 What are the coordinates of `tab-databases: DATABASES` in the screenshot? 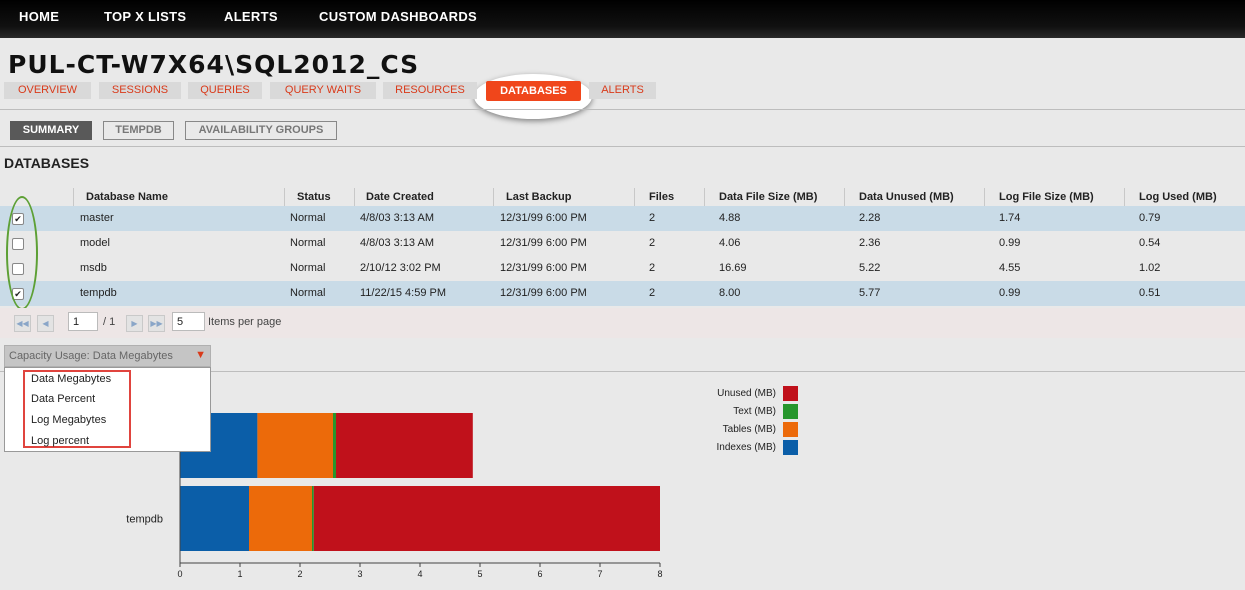 It's located at (533, 91).